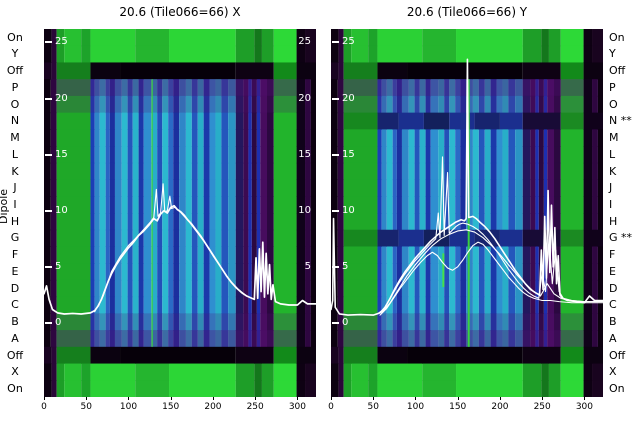 The height and width of the screenshot is (440, 640). Describe the element at coordinates (15, 238) in the screenshot. I see `dipole-row-label: G` at that location.